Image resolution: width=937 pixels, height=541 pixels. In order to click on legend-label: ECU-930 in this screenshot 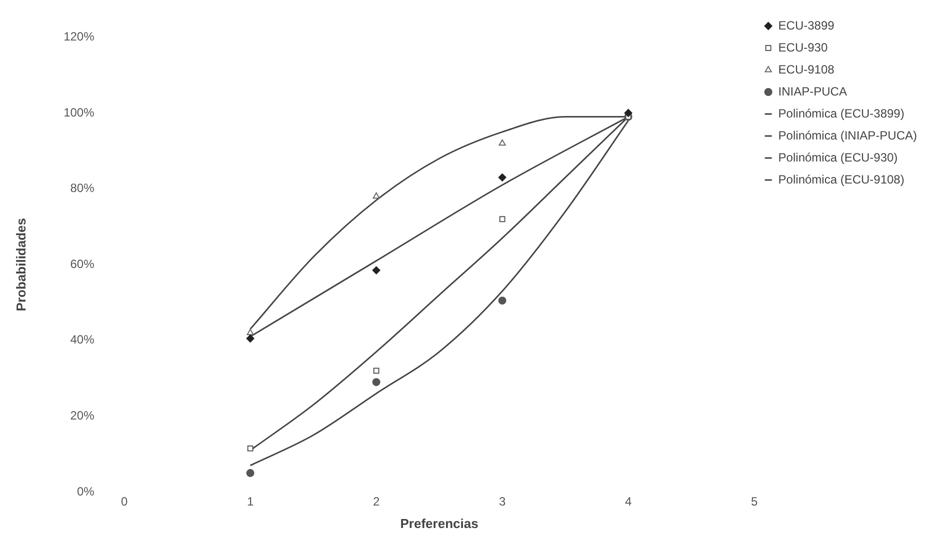, I will do `click(803, 47)`.